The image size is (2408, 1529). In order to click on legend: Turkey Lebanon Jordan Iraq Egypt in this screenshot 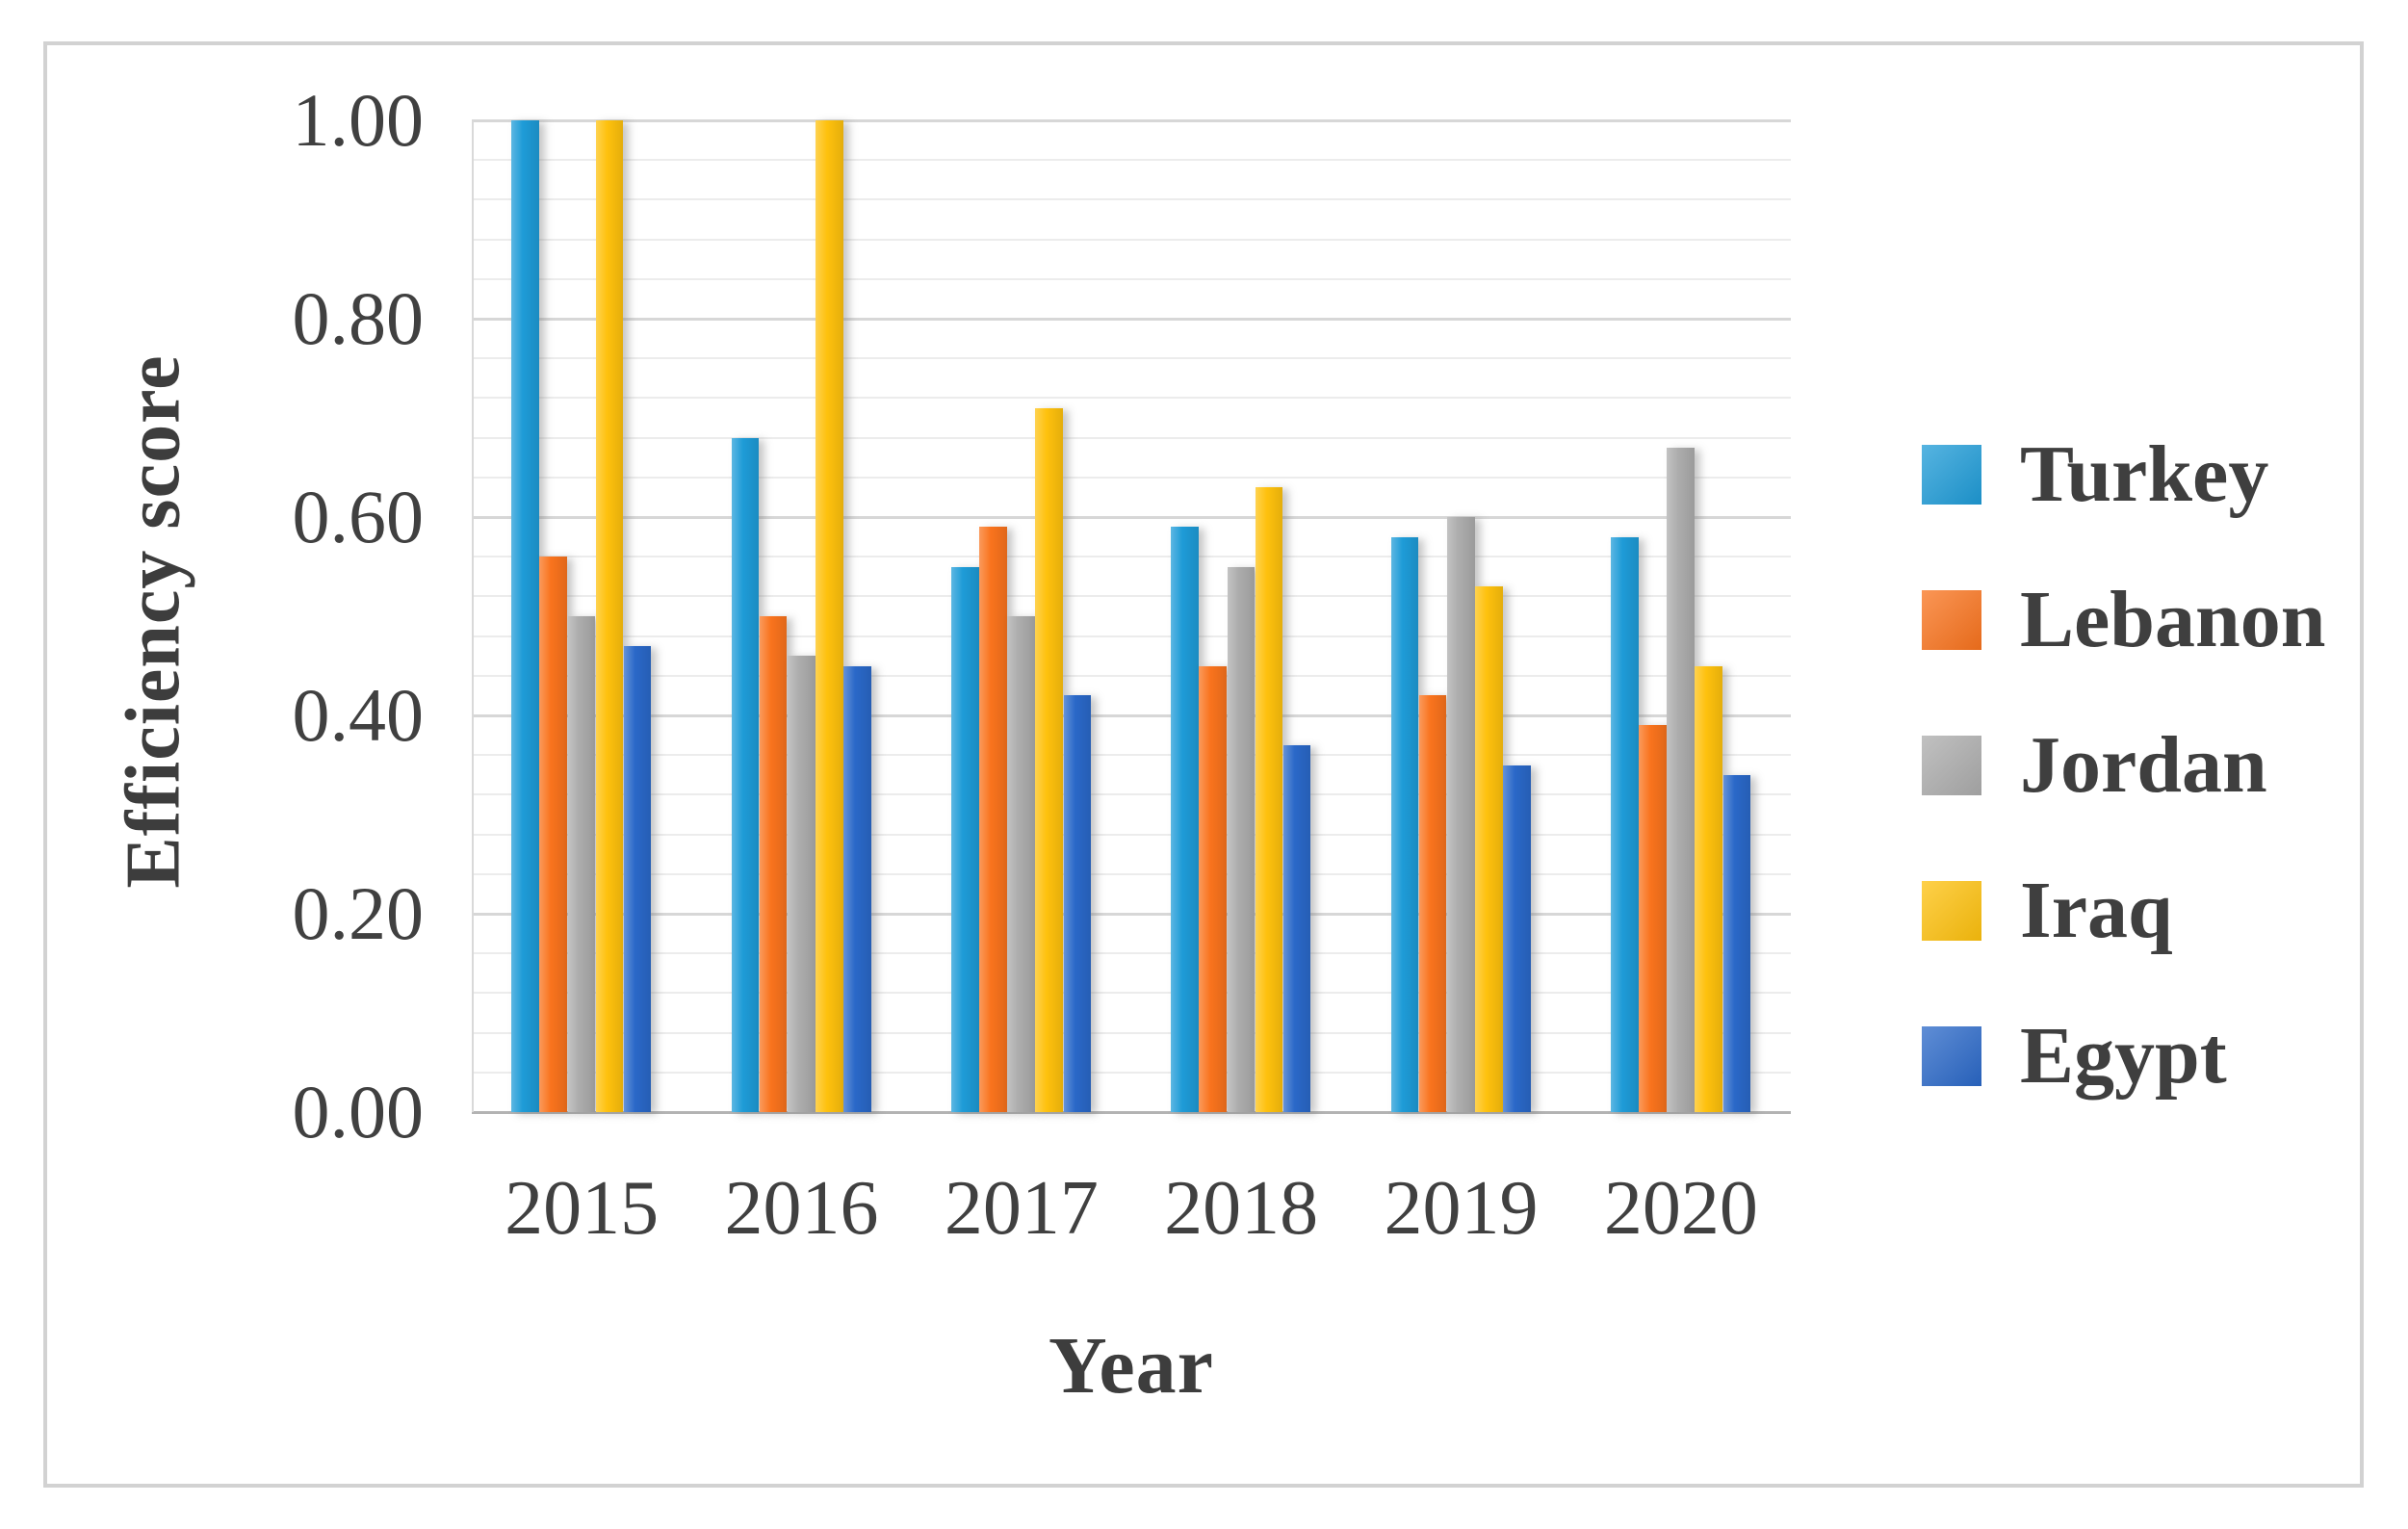, I will do `click(2123, 803)`.